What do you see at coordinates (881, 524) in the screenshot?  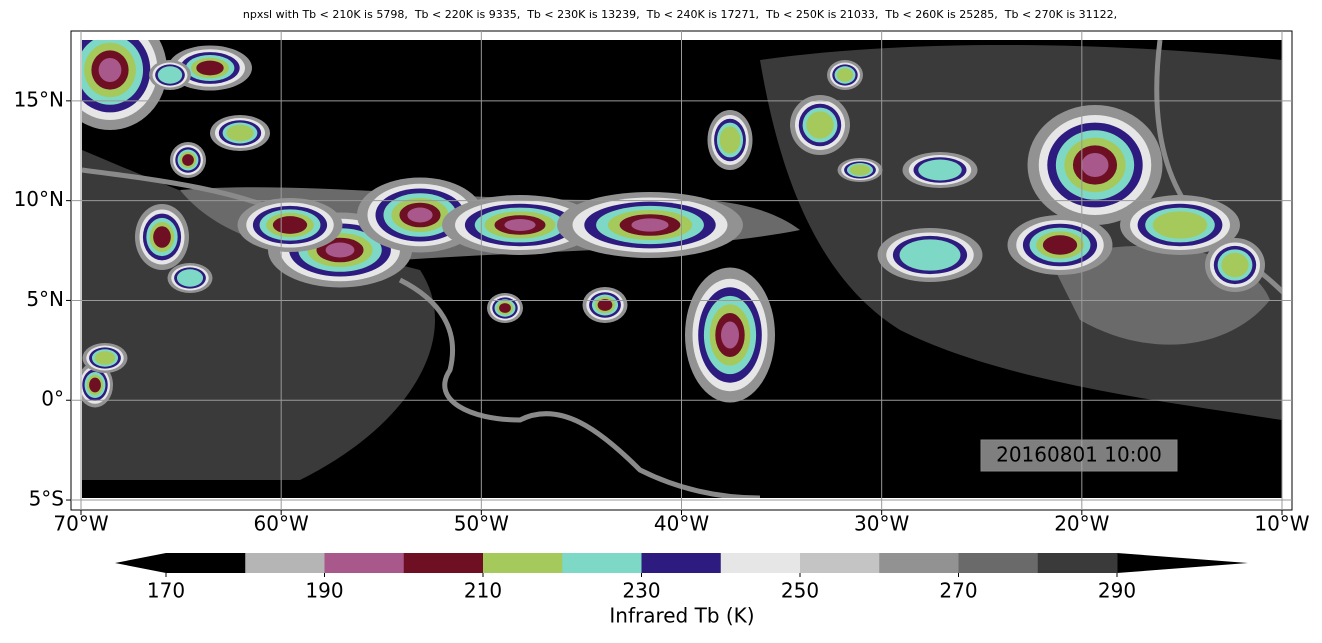 I see `x-tick-label: 30°W` at bounding box center [881, 524].